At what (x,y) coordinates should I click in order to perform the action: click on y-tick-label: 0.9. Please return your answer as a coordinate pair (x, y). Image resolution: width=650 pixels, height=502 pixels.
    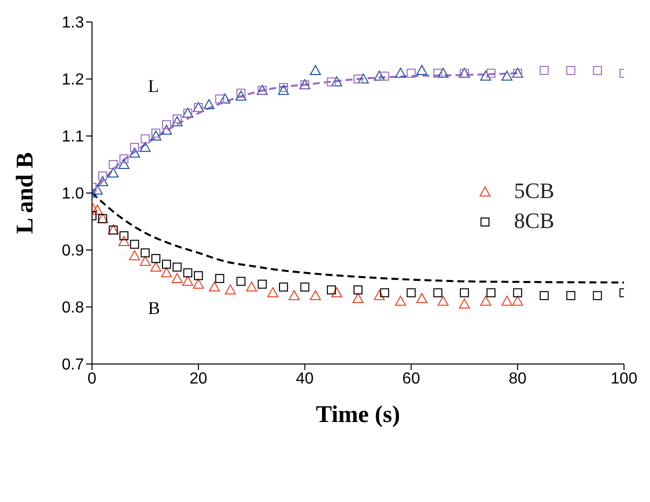
    Looking at the image, I should click on (73, 251).